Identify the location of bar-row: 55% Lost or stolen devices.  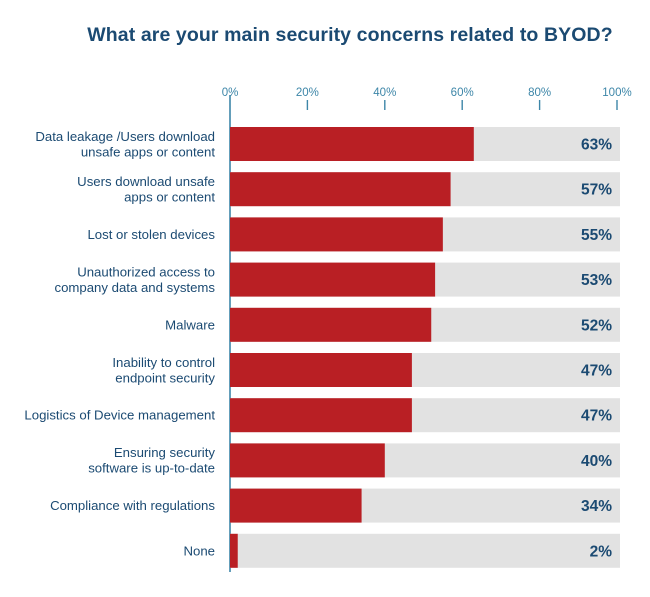
(353, 234).